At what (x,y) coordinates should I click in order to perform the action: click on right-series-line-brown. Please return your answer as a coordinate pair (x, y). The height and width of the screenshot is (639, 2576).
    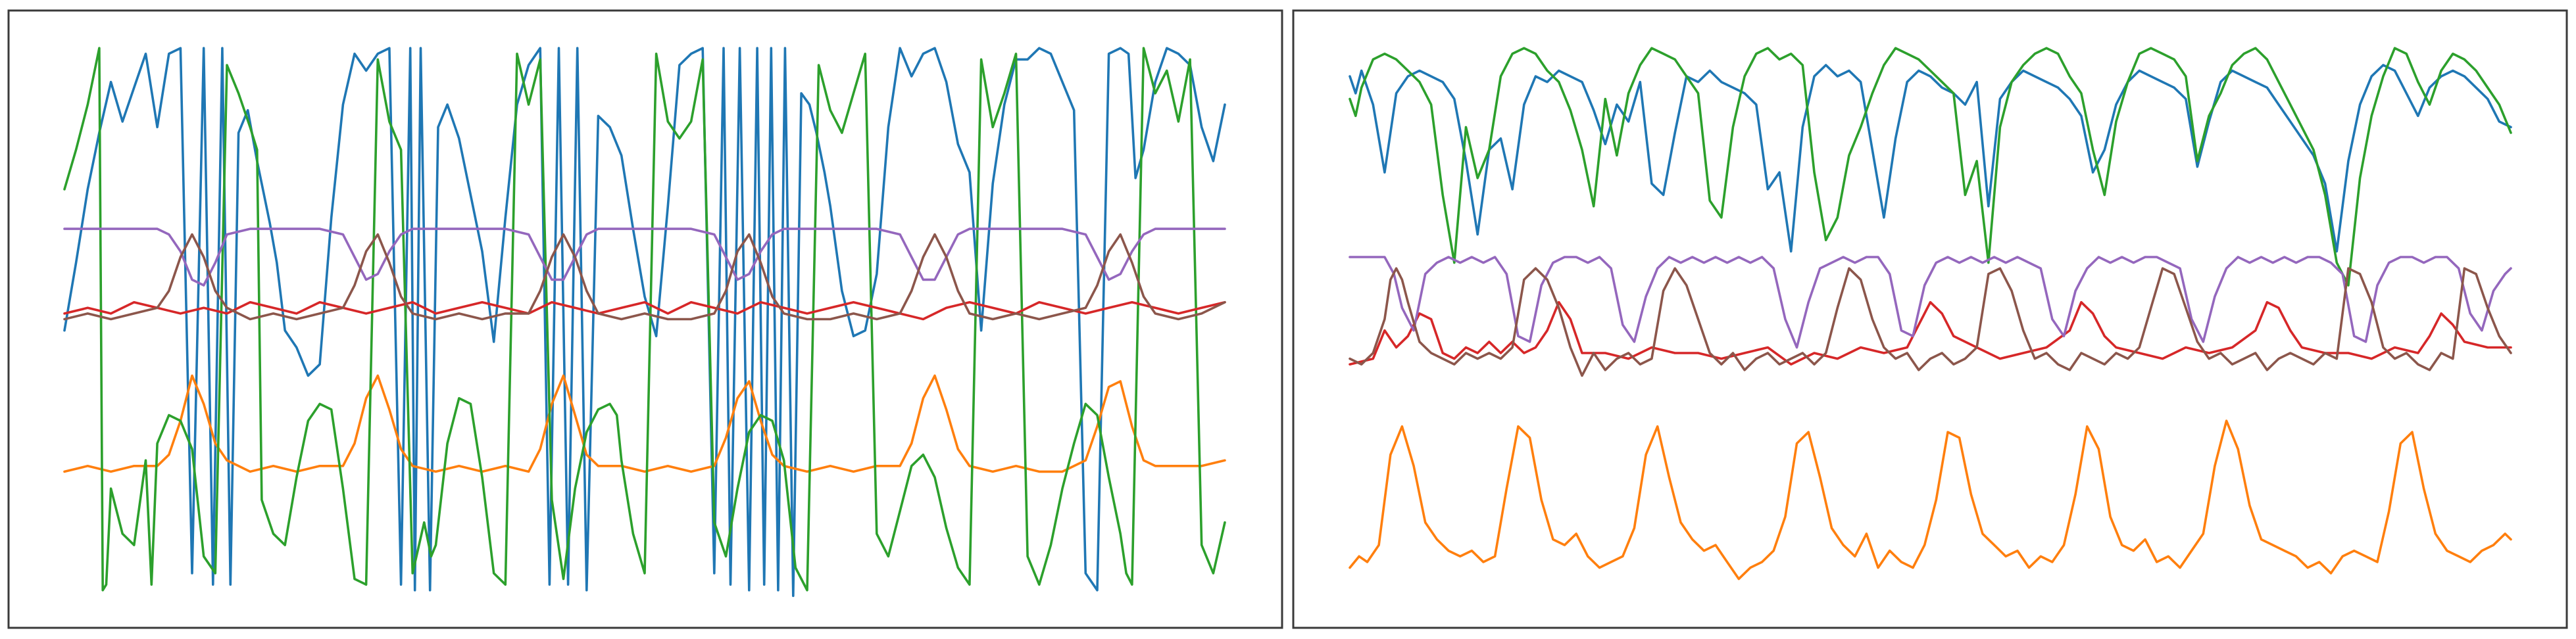
    Looking at the image, I should click on (1930, 322).